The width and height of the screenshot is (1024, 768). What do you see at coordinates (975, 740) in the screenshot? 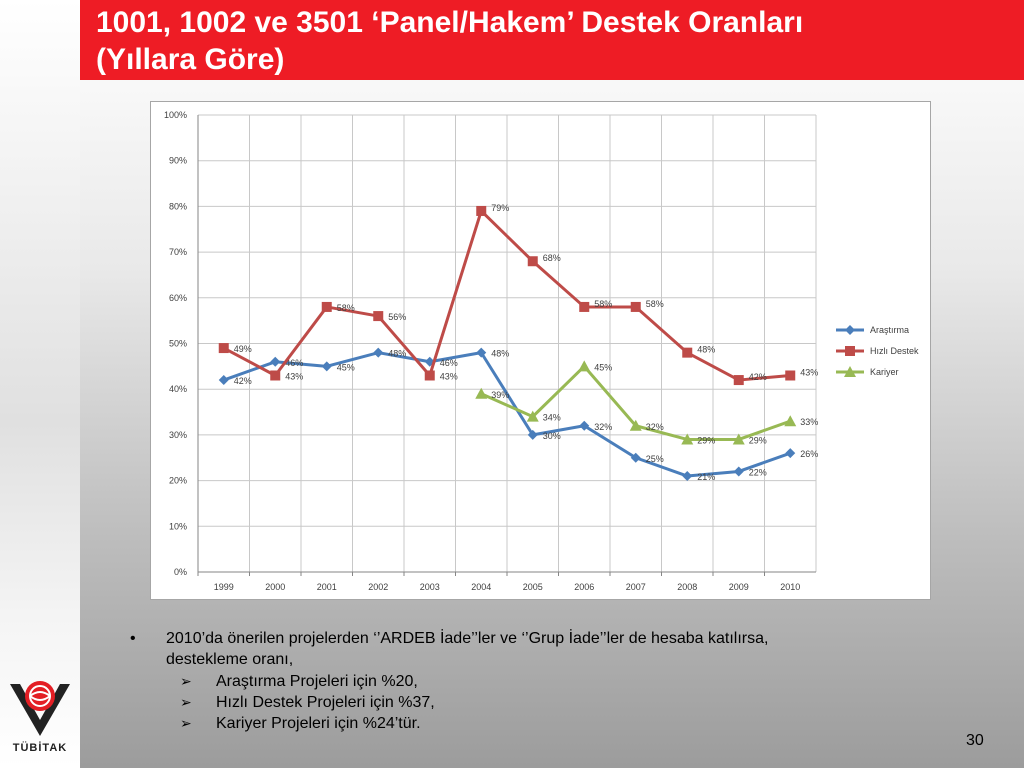
I see `page-number: 30` at bounding box center [975, 740].